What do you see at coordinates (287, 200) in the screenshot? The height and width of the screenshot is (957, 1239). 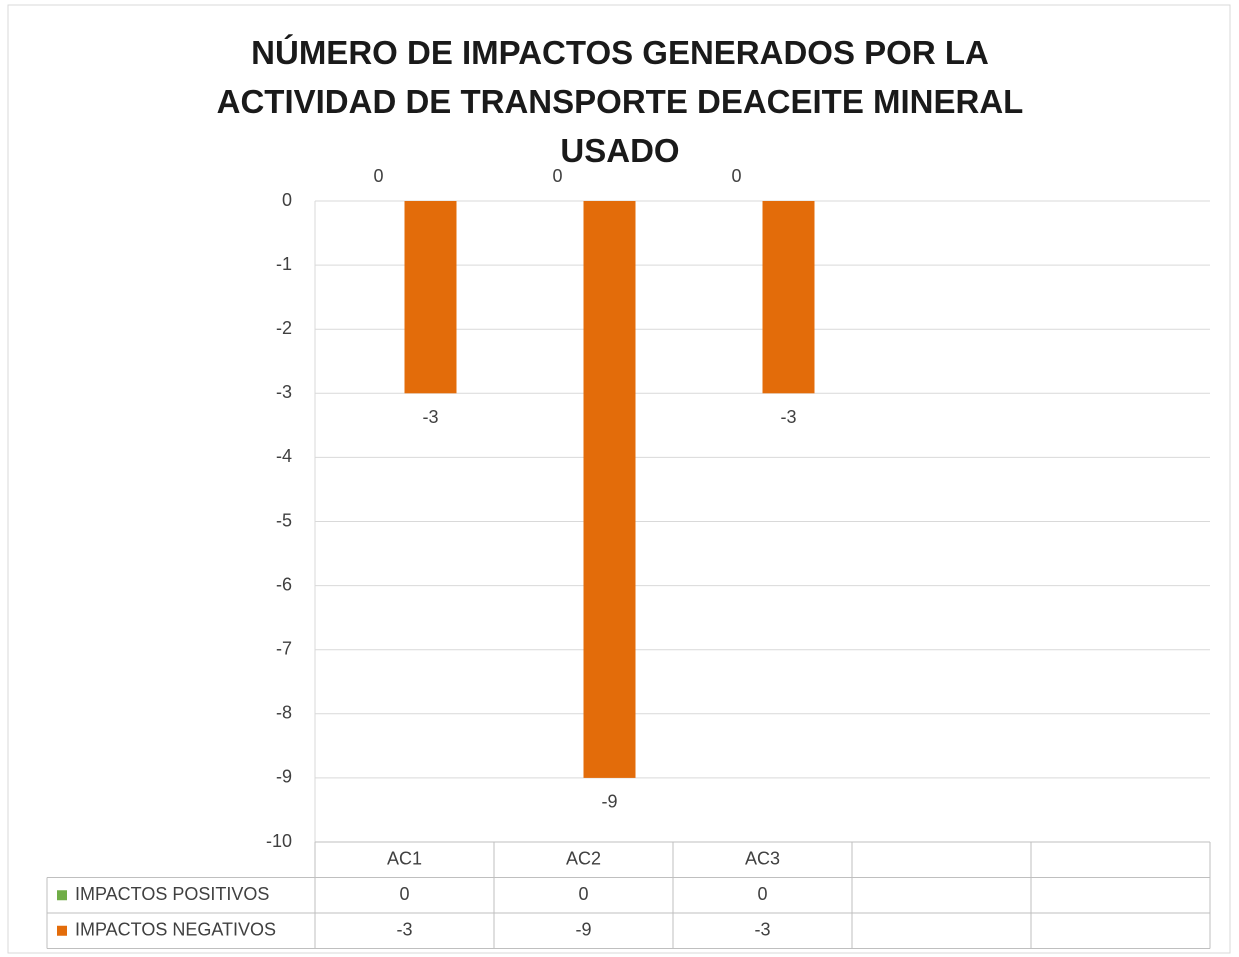 I see `y-tick-label: 0` at bounding box center [287, 200].